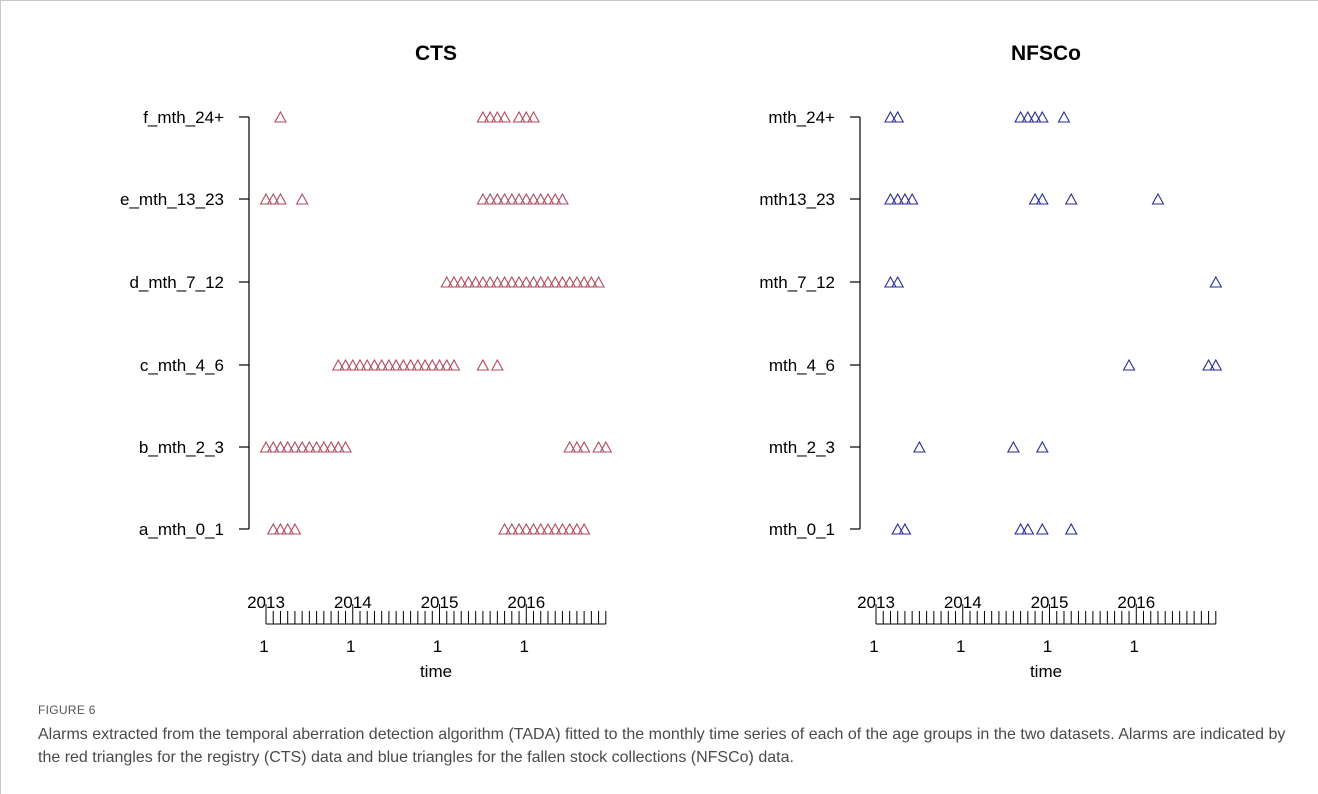 This screenshot has height=794, width=1318. What do you see at coordinates (353, 602) in the screenshot?
I see `time-year-label: 2014` at bounding box center [353, 602].